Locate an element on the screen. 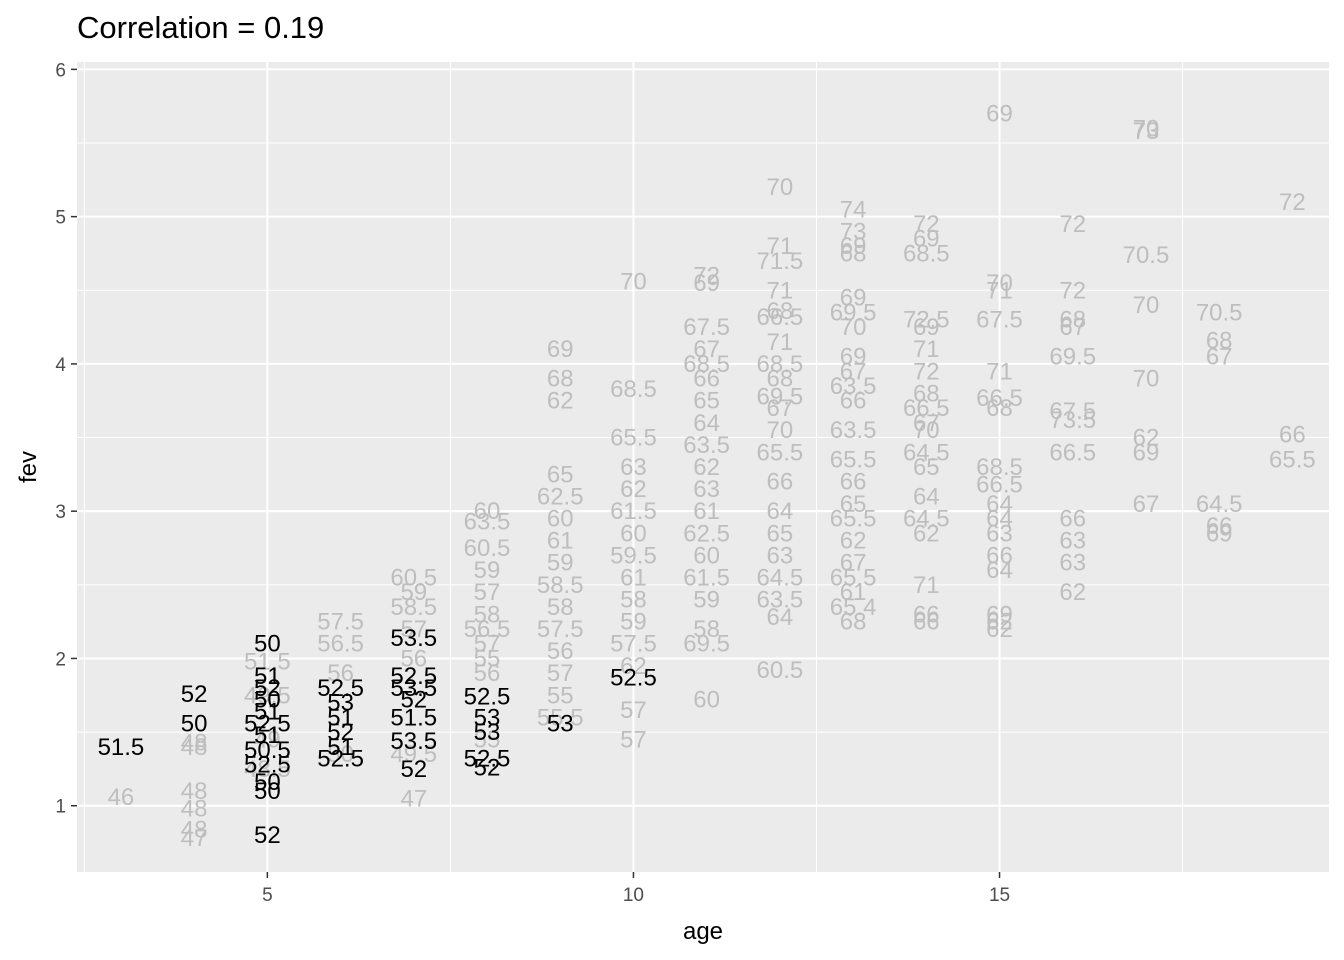  highlighted-point-label: 51.5 is located at coordinates (413, 717).